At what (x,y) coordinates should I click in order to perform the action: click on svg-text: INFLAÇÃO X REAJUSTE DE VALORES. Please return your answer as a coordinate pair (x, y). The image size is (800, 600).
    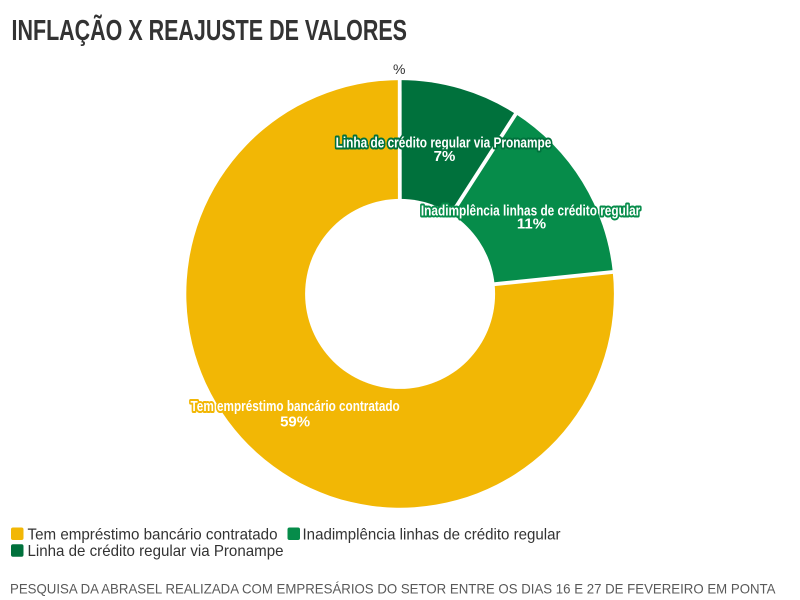
    Looking at the image, I should click on (210, 30).